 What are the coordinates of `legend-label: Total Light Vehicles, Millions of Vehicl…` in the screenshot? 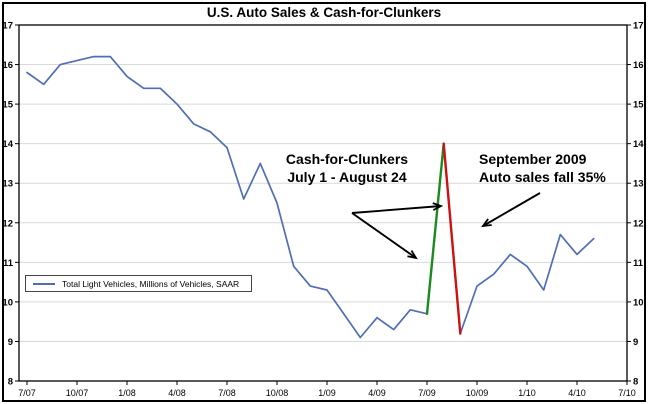 It's located at (151, 283).